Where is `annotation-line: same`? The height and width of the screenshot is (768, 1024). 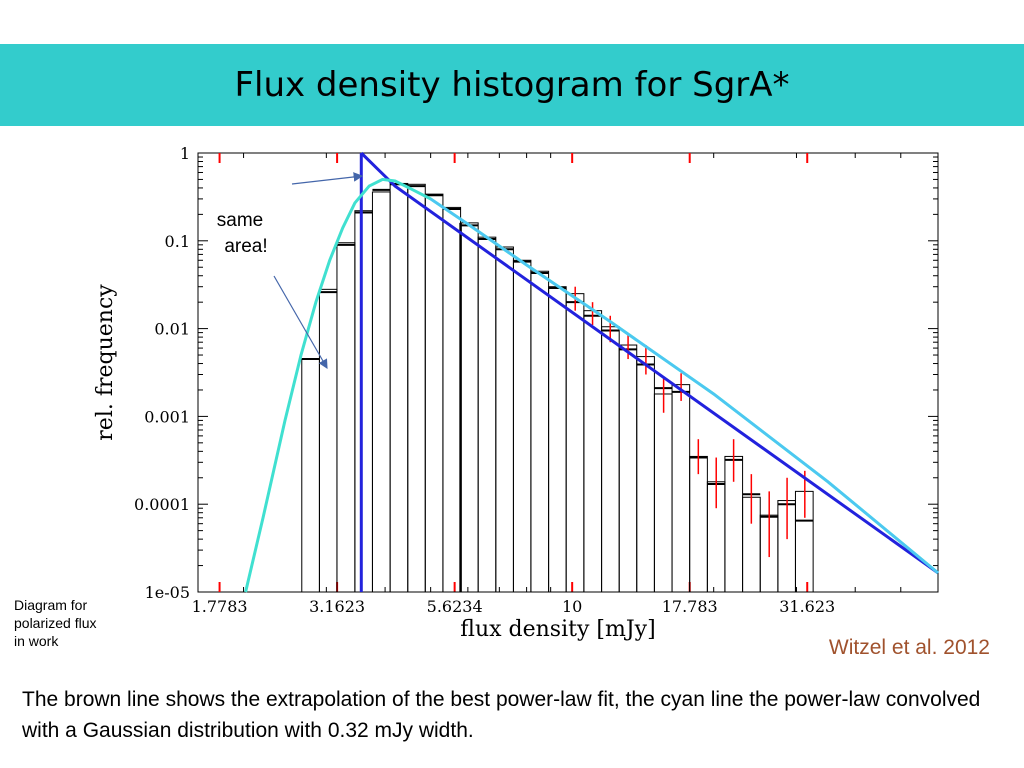 annotation-line: same is located at coordinates (240, 220).